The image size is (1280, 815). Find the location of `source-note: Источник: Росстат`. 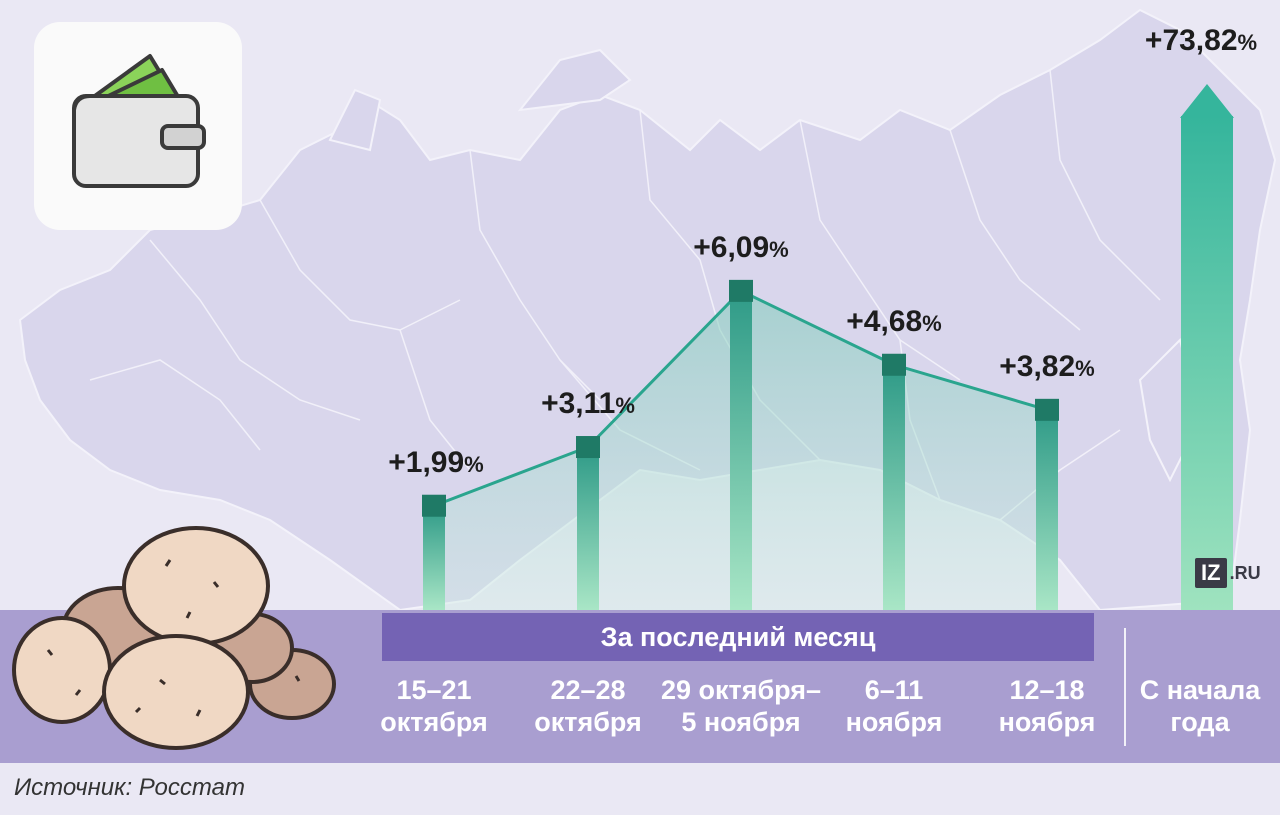

source-note: Источник: Росстат is located at coordinates (129, 787).